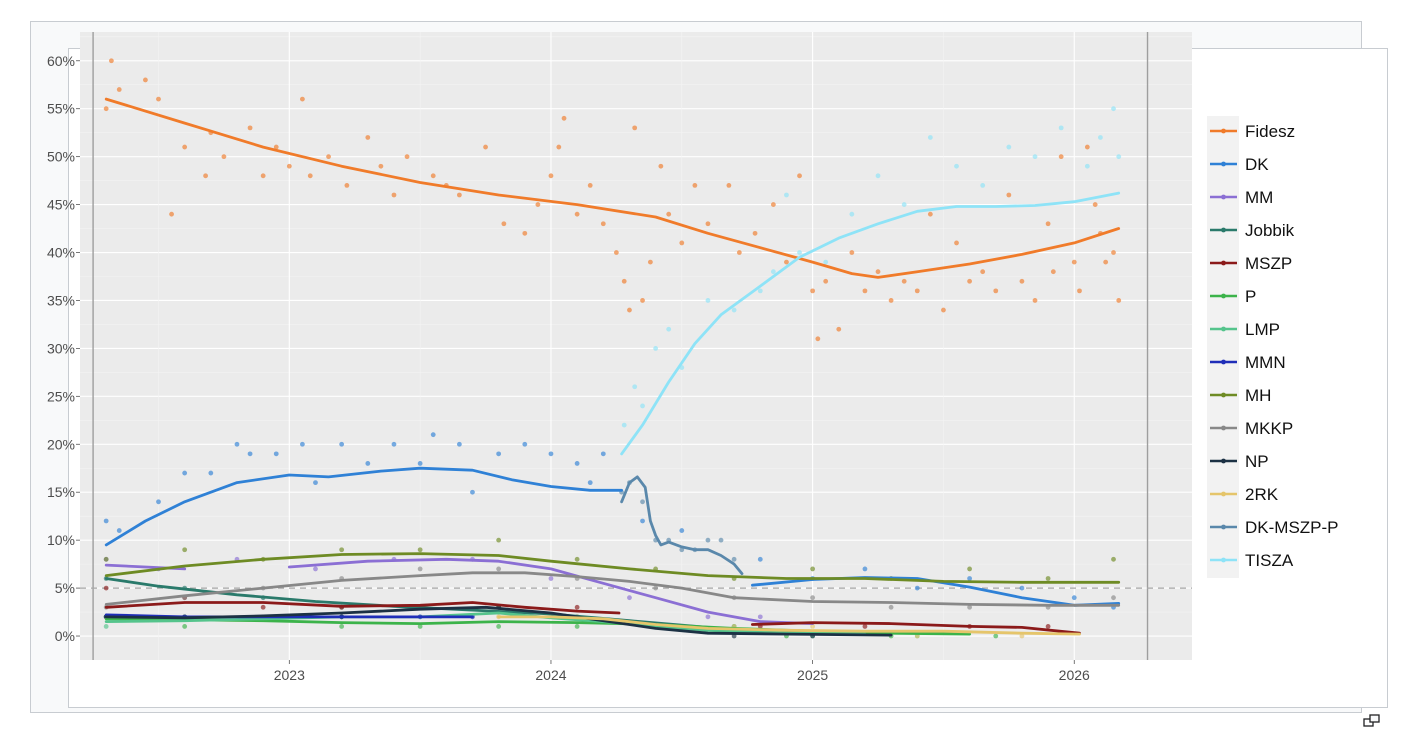 This screenshot has width=1402, height=739. Describe the element at coordinates (1257, 164) in the screenshot. I see `legend-label-dk: DK` at that location.